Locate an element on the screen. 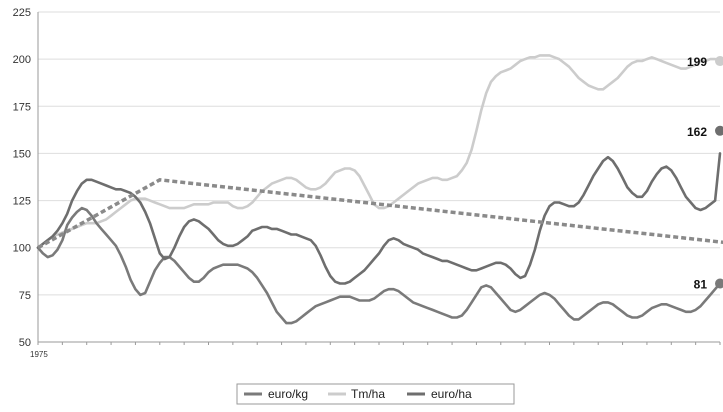  y-tick-label-175: 175 is located at coordinates (22, 107).